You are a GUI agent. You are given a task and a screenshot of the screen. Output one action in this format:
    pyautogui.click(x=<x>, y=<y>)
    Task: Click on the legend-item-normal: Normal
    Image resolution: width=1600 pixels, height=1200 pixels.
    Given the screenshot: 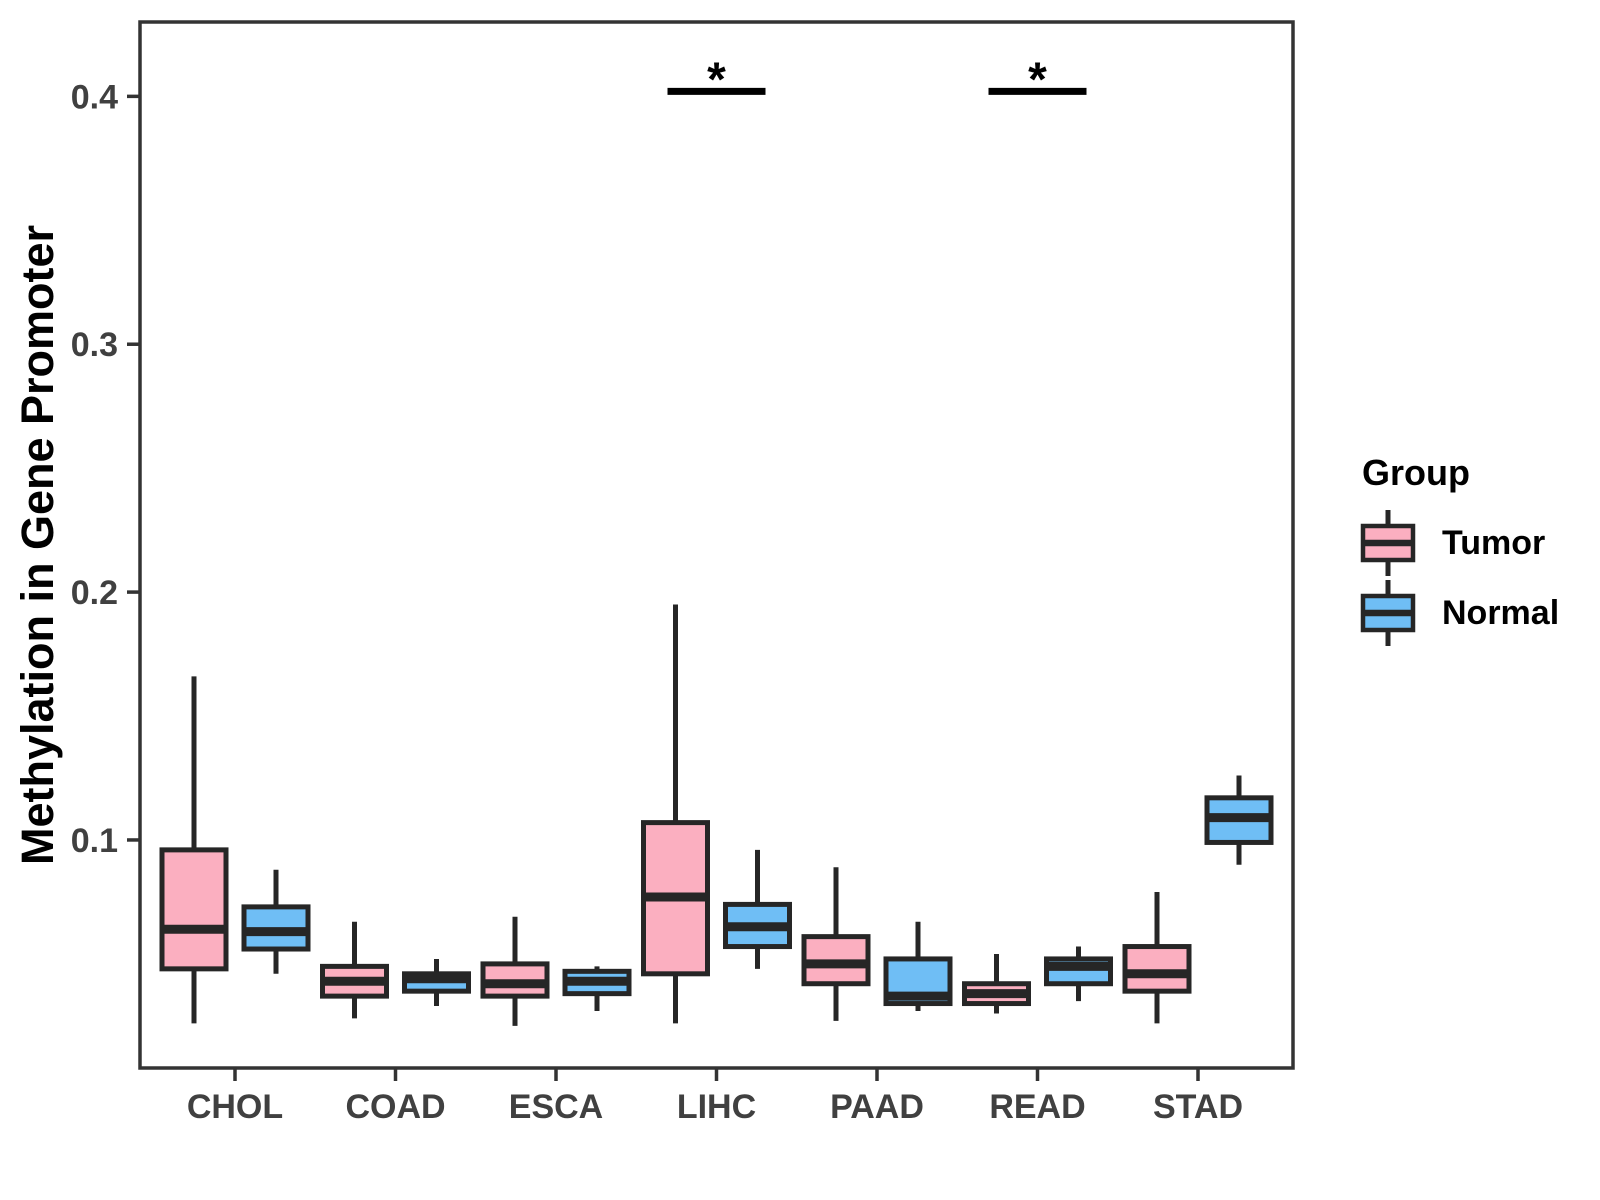 What is the action you would take?
    pyautogui.click(x=1475, y=613)
    